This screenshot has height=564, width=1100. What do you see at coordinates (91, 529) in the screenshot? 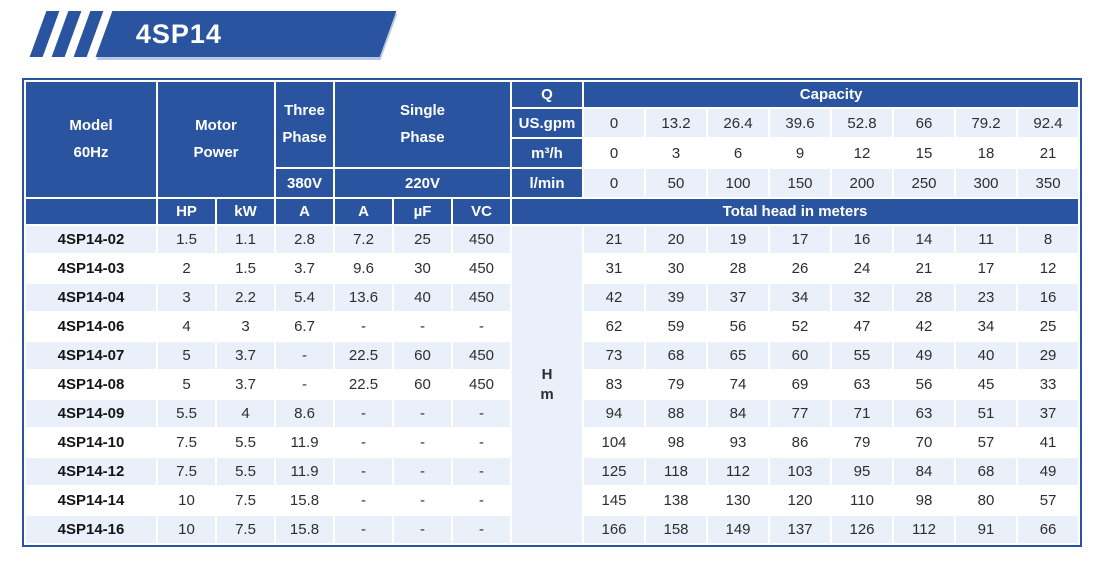
I see `model-cell: 4SP14-16` at bounding box center [91, 529].